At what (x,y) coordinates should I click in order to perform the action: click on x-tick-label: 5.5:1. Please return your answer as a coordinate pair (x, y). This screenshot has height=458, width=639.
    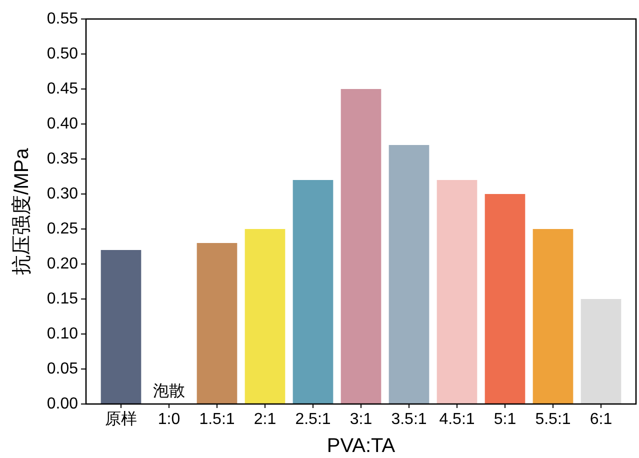
    Looking at the image, I should click on (553, 419).